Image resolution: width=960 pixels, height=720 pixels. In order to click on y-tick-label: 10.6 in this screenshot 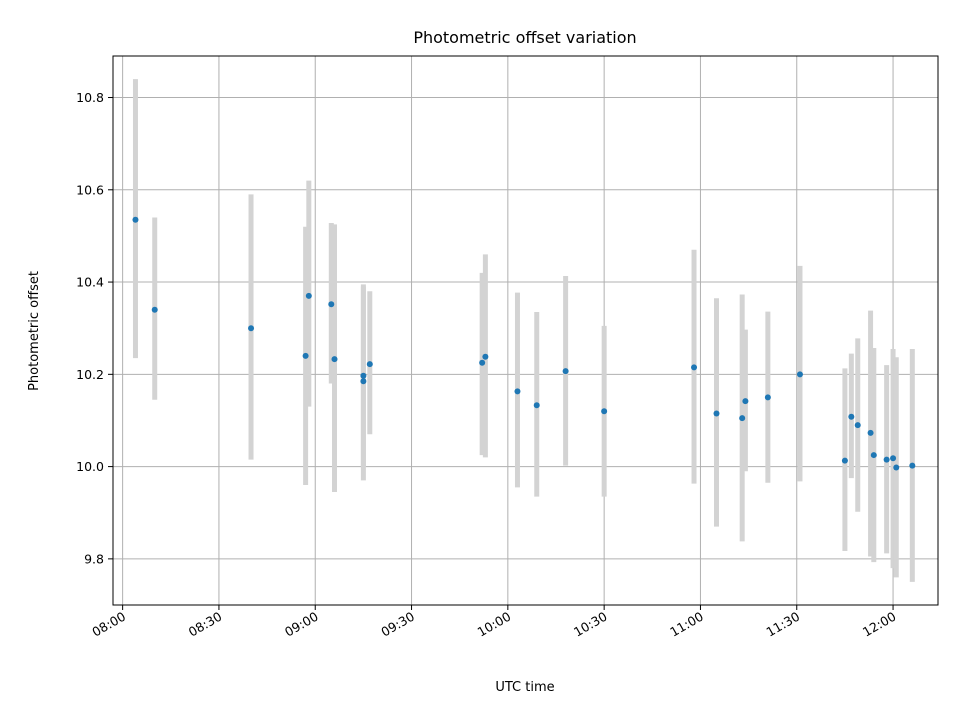, I will do `click(90, 189)`.